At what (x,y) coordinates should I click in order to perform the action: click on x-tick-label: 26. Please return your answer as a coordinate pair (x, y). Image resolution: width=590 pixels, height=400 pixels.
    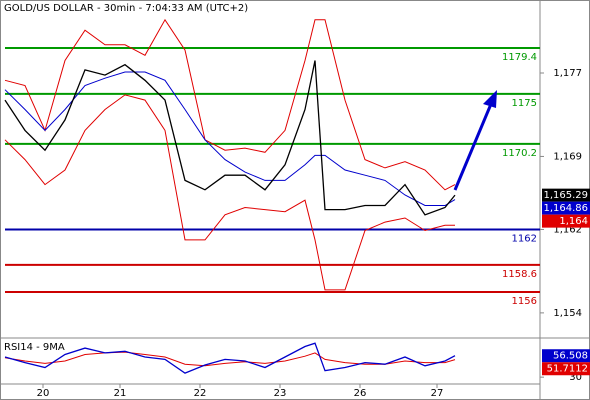
    Looking at the image, I should click on (360, 393).